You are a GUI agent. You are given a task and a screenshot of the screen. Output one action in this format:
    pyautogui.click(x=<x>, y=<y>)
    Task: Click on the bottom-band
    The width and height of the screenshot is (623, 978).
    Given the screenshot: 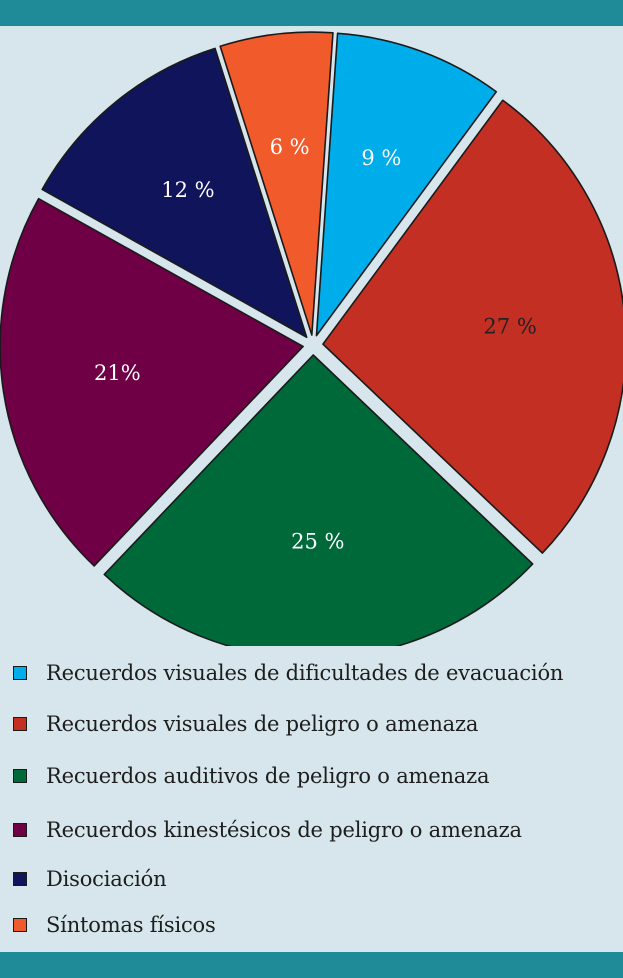 What is the action you would take?
    pyautogui.click(x=311, y=965)
    